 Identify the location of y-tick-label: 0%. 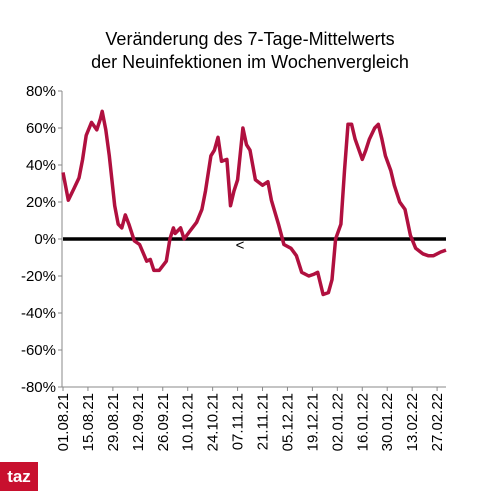
(45, 239).